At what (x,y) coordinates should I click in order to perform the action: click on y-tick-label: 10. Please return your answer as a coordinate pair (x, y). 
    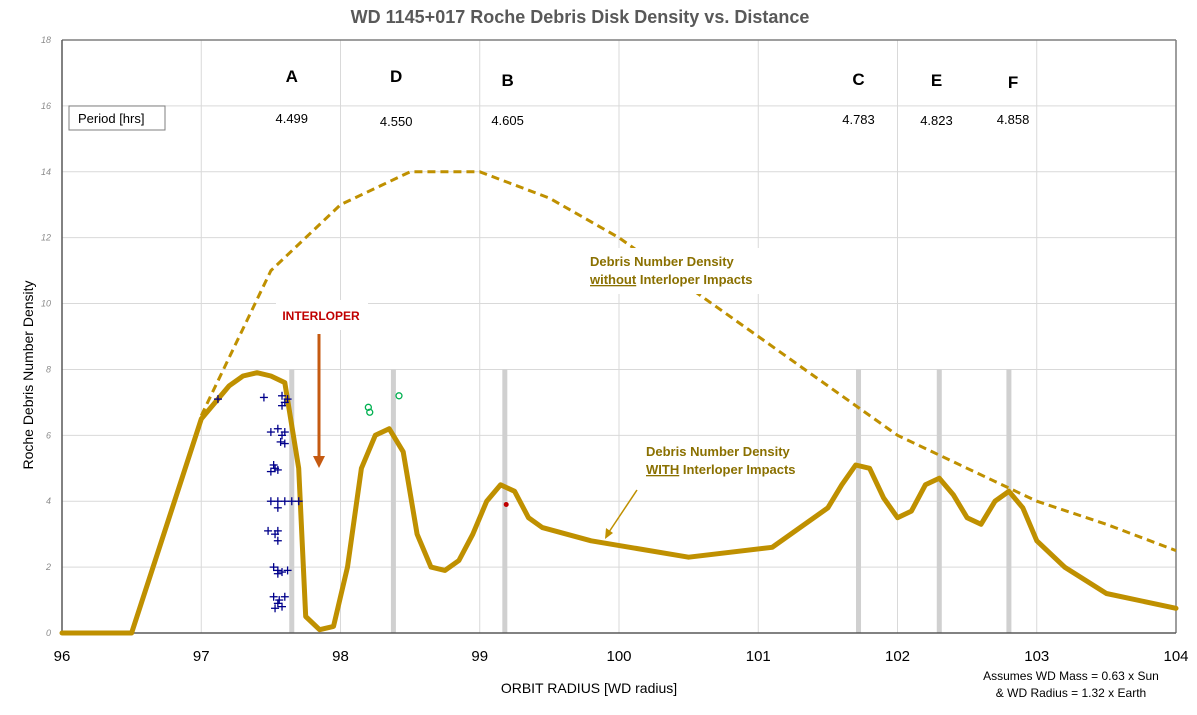
    Looking at the image, I should click on (46, 304).